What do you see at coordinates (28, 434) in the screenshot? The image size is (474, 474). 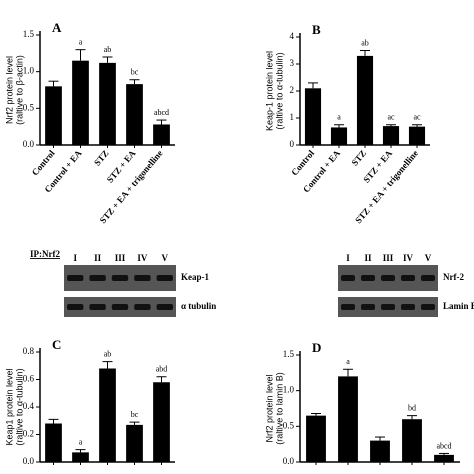 I see `y-tick-label: 0.2` at bounding box center [28, 434].